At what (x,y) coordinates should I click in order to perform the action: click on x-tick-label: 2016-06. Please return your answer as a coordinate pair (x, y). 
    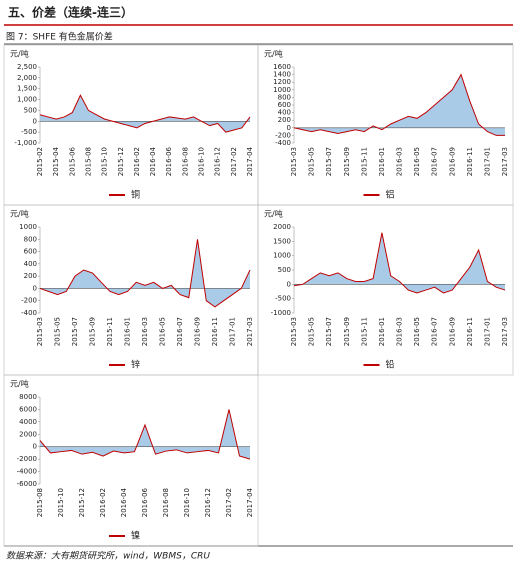
    Looking at the image, I should click on (145, 502).